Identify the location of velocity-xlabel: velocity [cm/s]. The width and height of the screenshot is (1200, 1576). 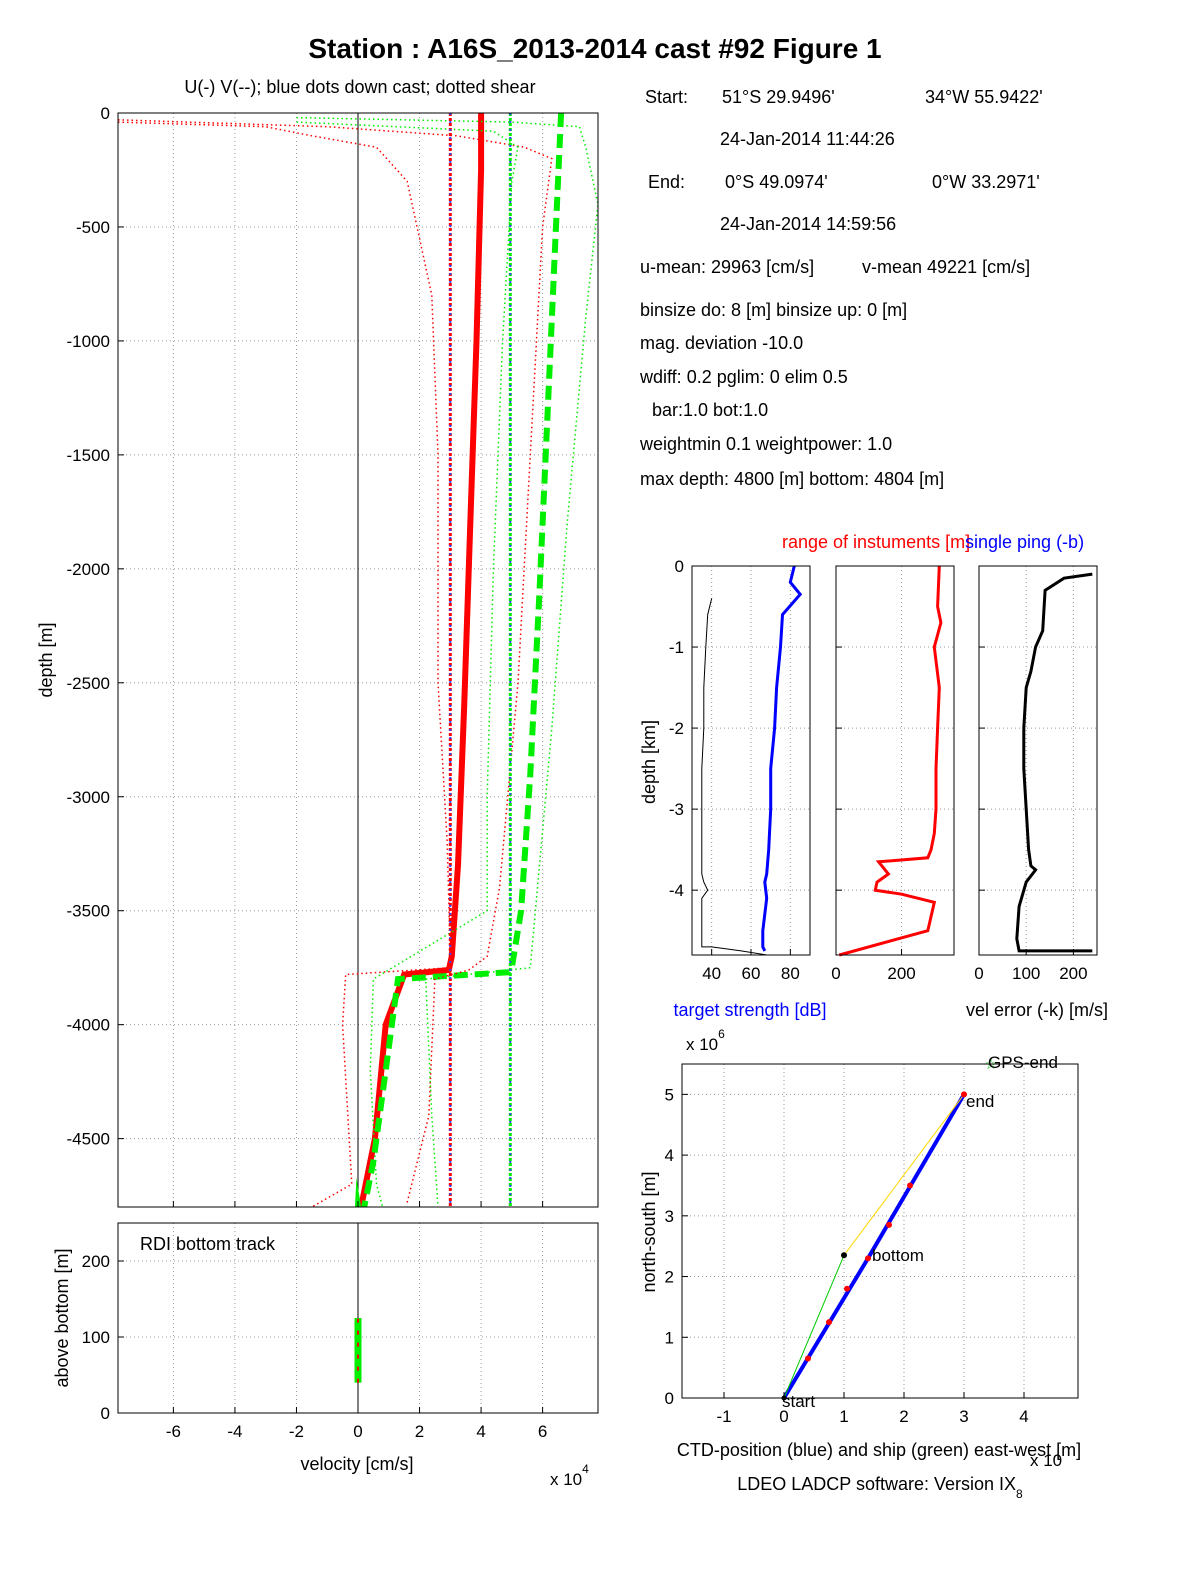
(356, 1464).